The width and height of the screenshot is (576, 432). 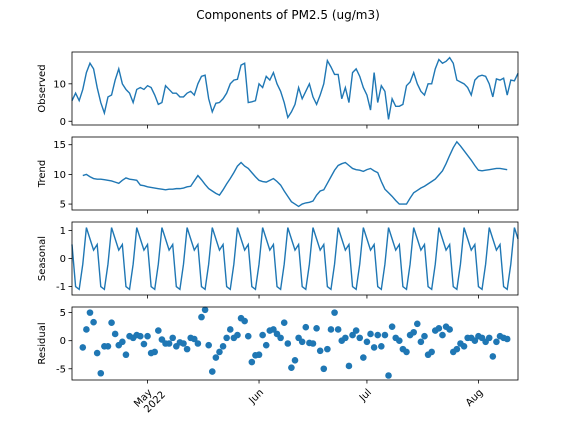 What do you see at coordinates (42, 174) in the screenshot?
I see `y-axis-label: Trend` at bounding box center [42, 174].